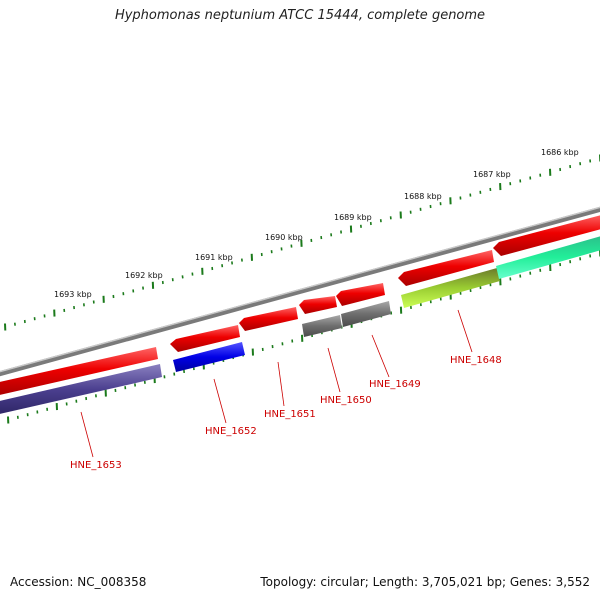 This screenshot has width=600, height=600. Describe the element at coordinates (231, 431) in the screenshot. I see `gene-label-HNE_1652: HNE_1652` at that location.